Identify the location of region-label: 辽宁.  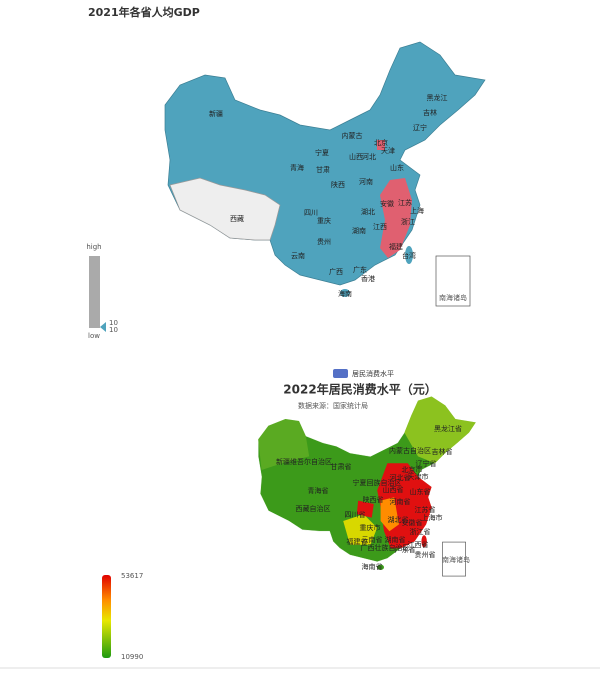
(420, 127).